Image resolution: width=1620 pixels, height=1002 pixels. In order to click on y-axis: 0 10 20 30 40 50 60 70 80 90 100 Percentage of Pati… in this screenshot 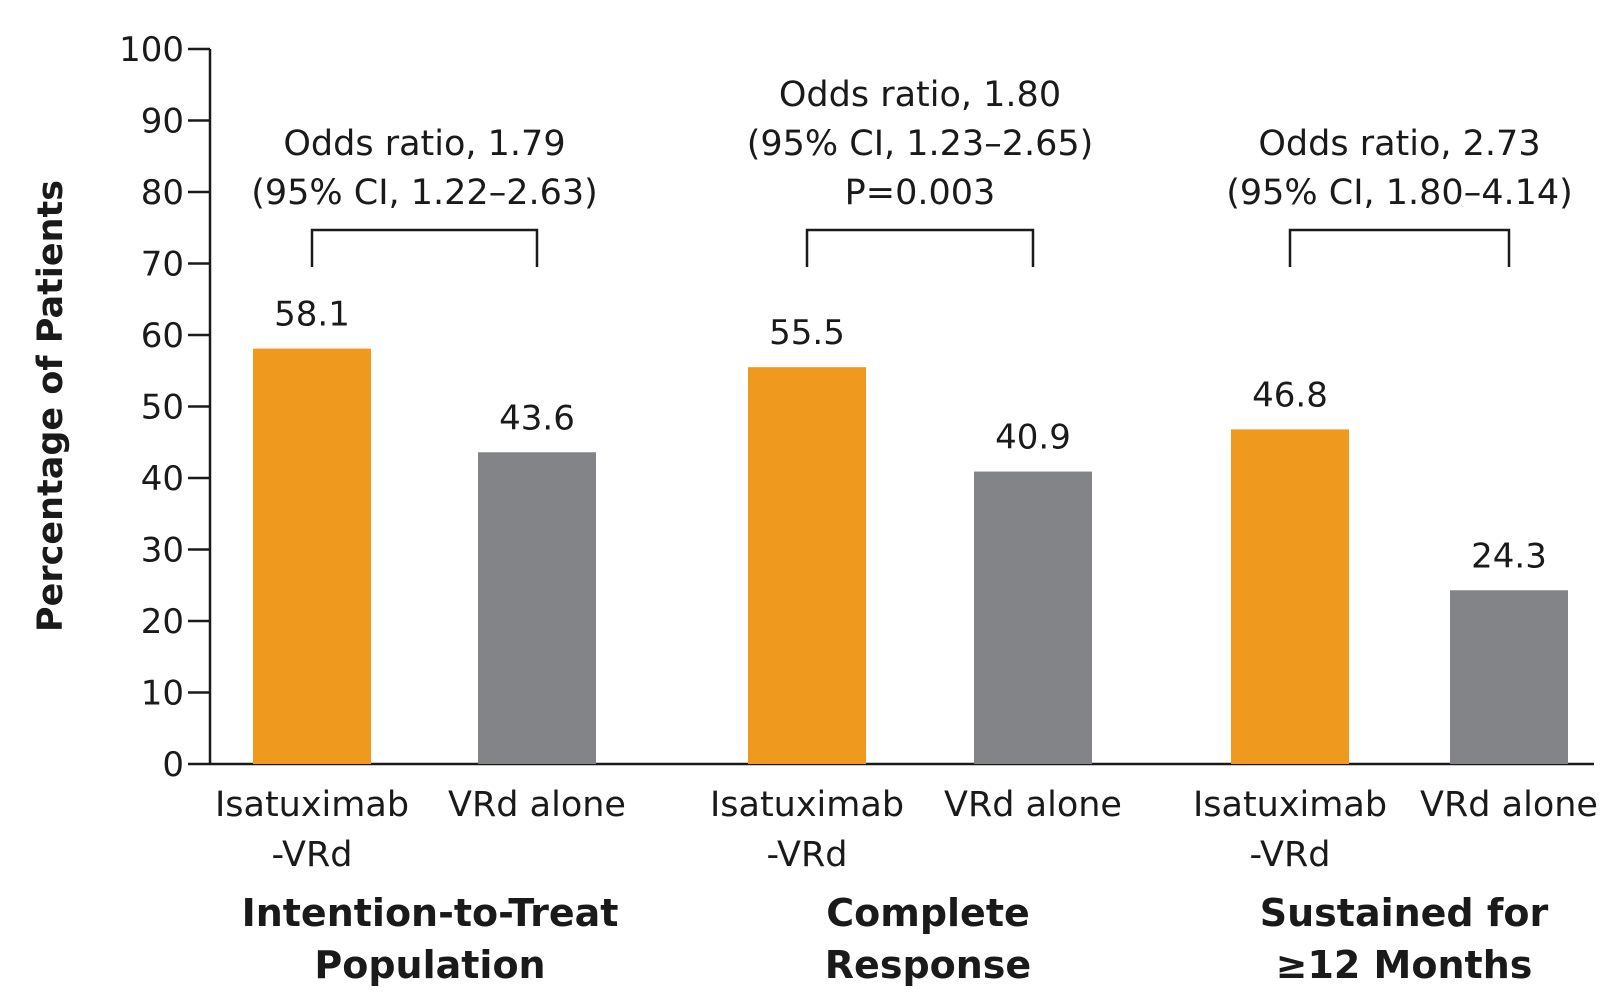, I will do `click(121, 407)`.